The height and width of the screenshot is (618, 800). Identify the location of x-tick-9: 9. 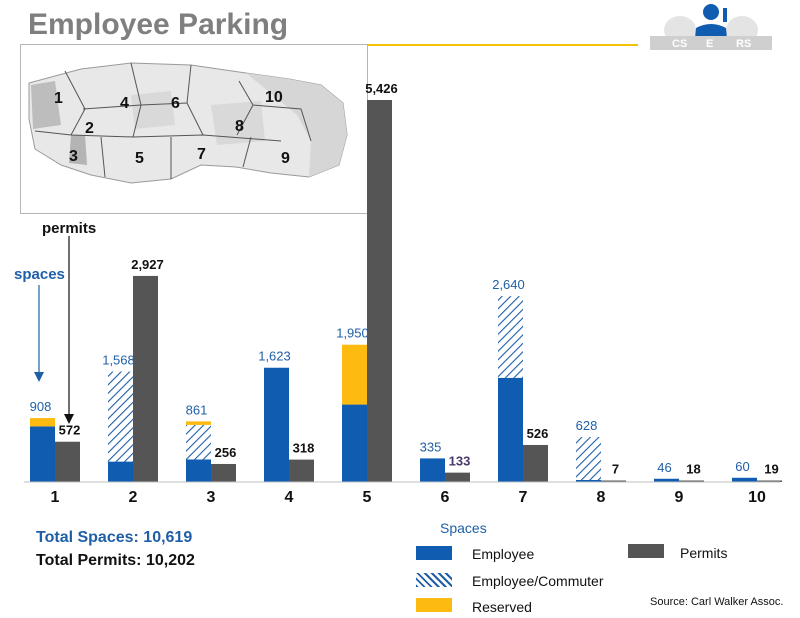
(679, 497).